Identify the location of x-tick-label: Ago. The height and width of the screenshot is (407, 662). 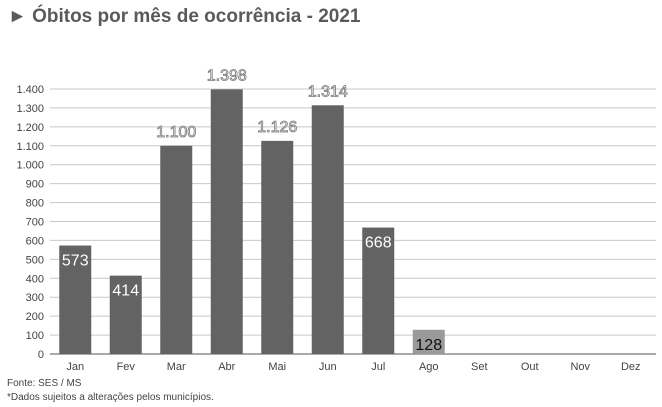
(429, 367).